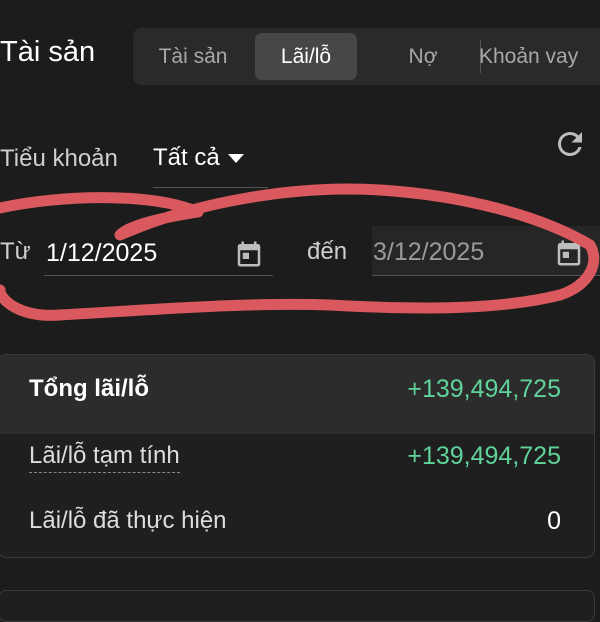 The image size is (600, 622). What do you see at coordinates (15, 251) in the screenshot?
I see `from-label: Từ` at bounding box center [15, 251].